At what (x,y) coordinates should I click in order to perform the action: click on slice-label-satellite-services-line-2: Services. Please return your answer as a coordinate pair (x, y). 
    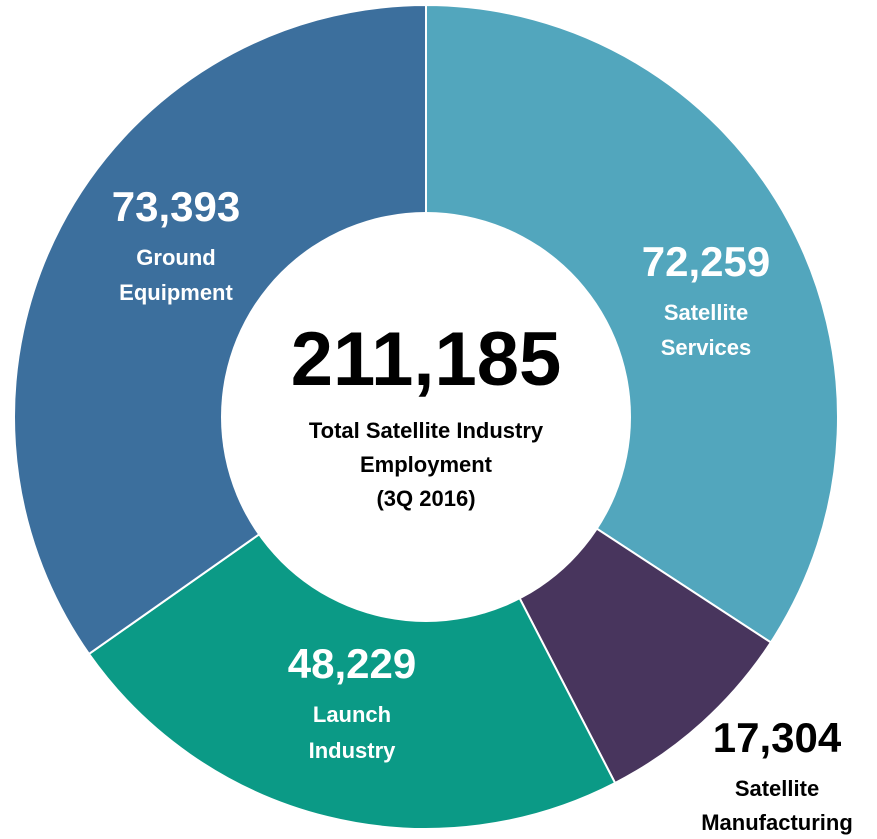
    Looking at the image, I should click on (706, 347).